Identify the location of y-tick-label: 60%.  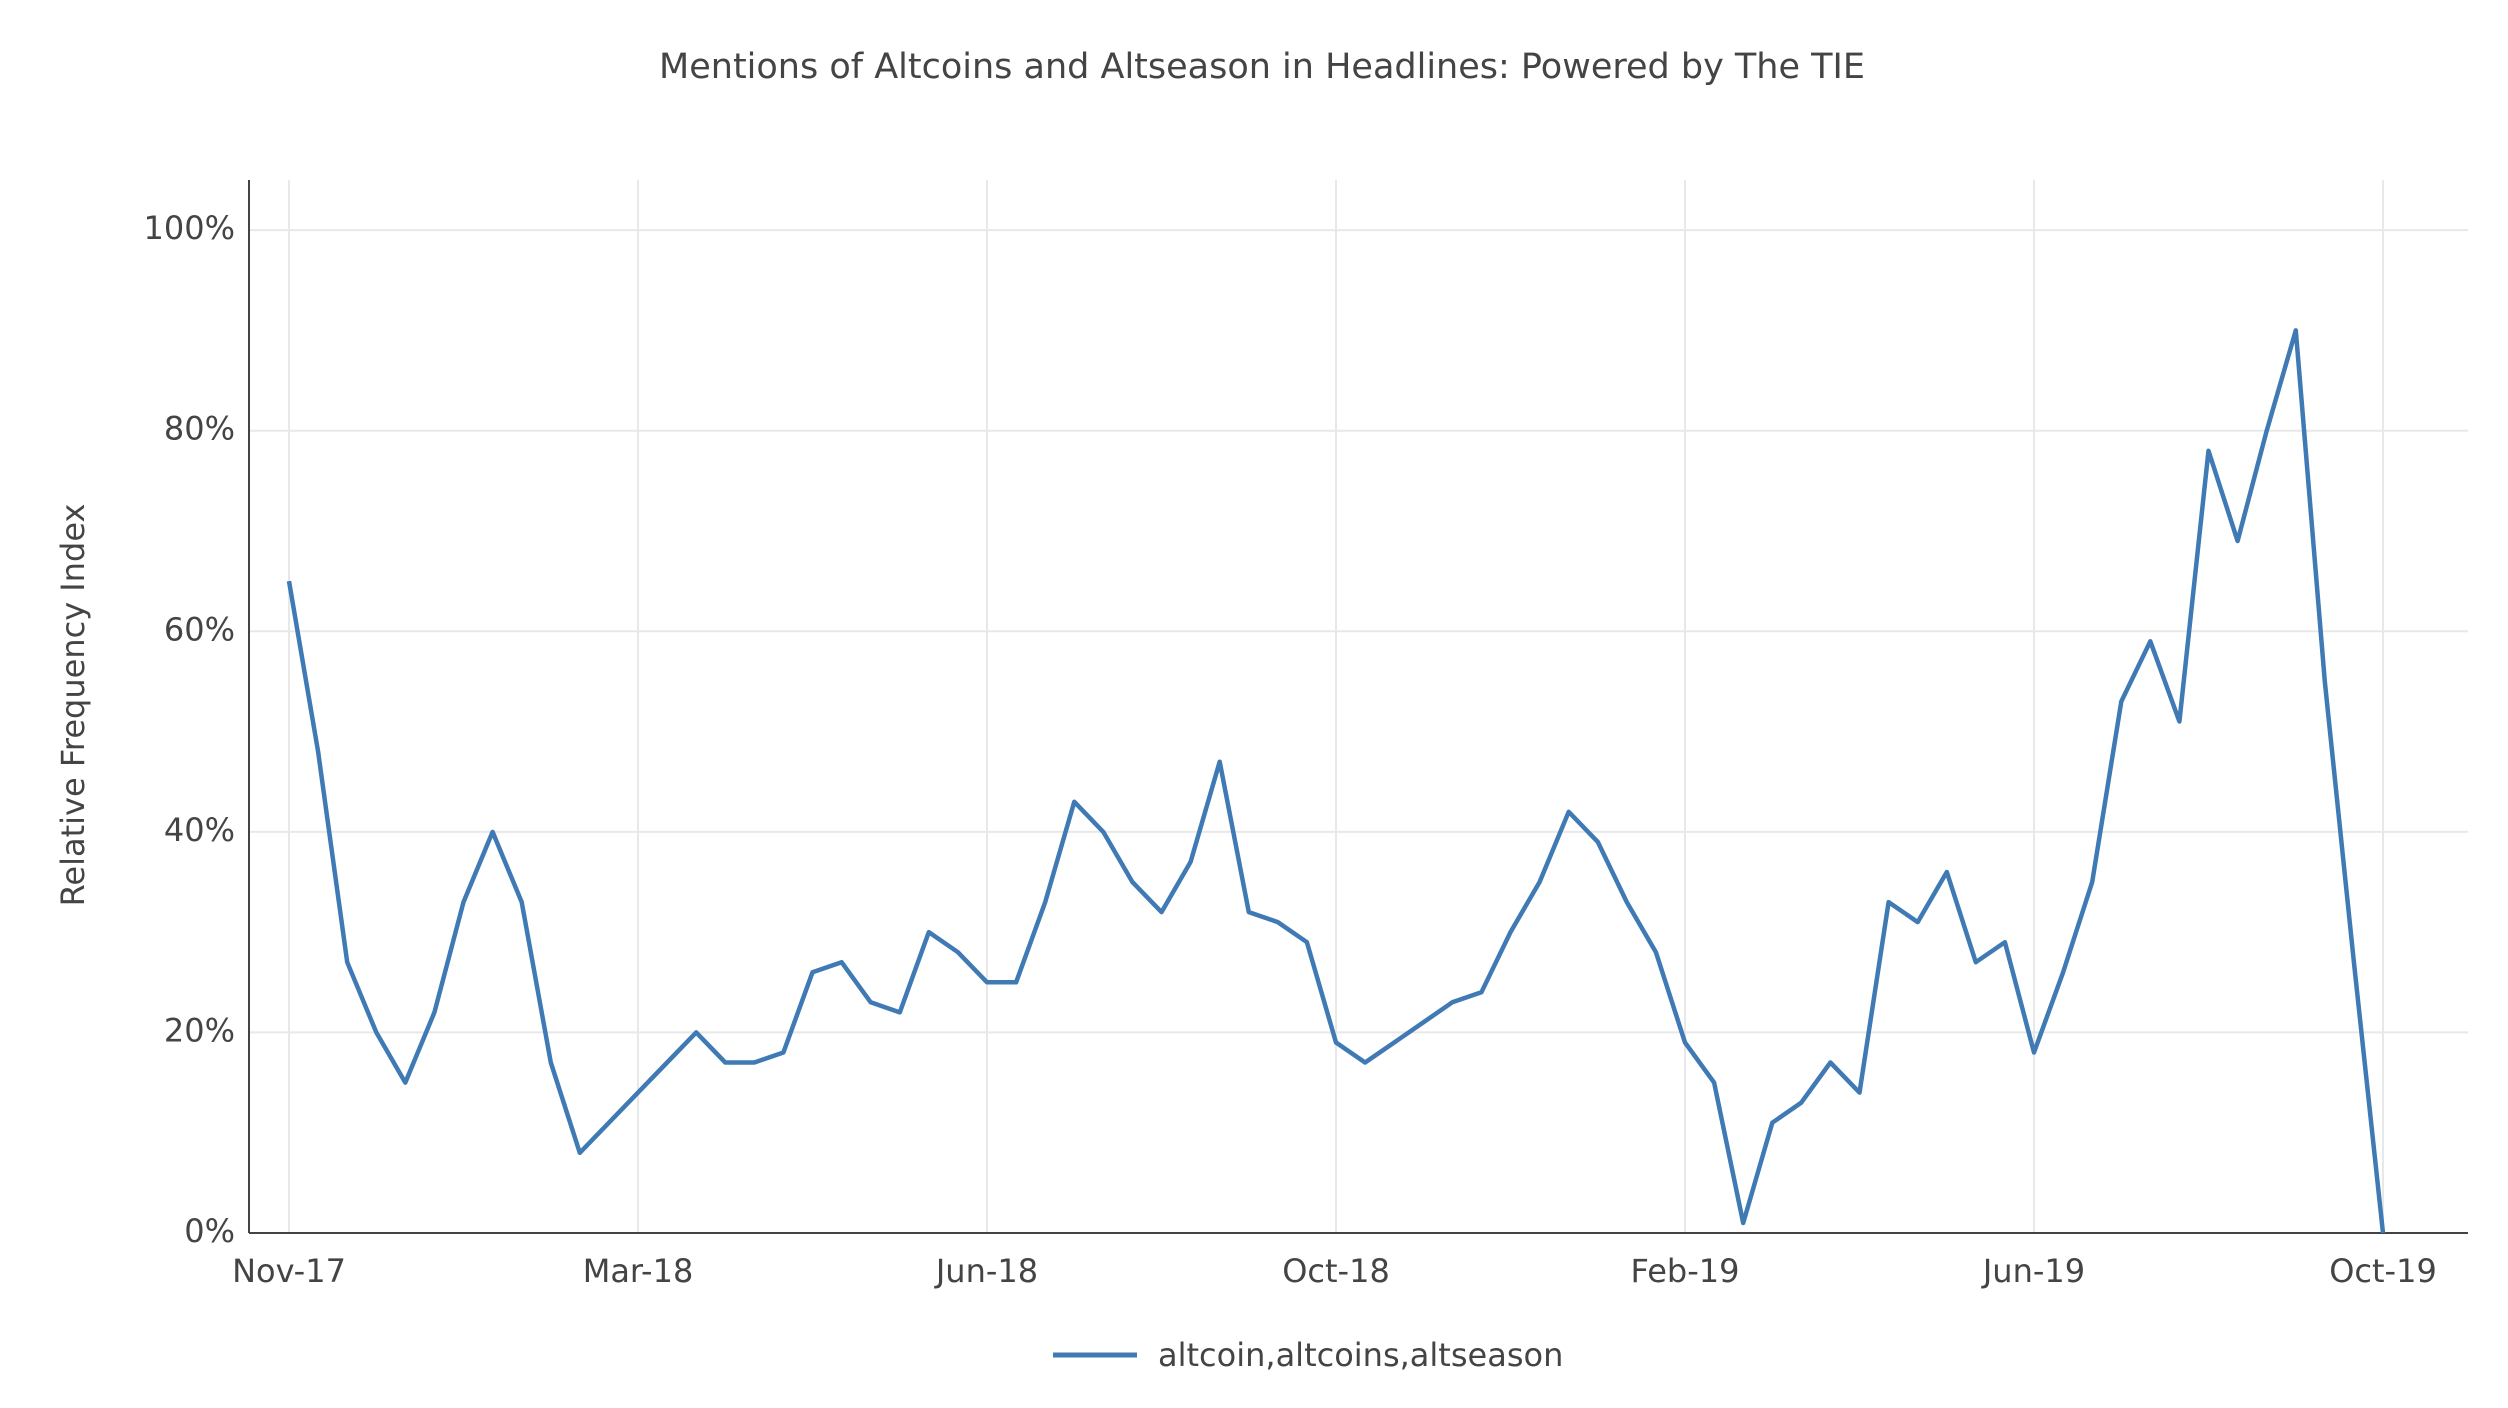
(199, 629).